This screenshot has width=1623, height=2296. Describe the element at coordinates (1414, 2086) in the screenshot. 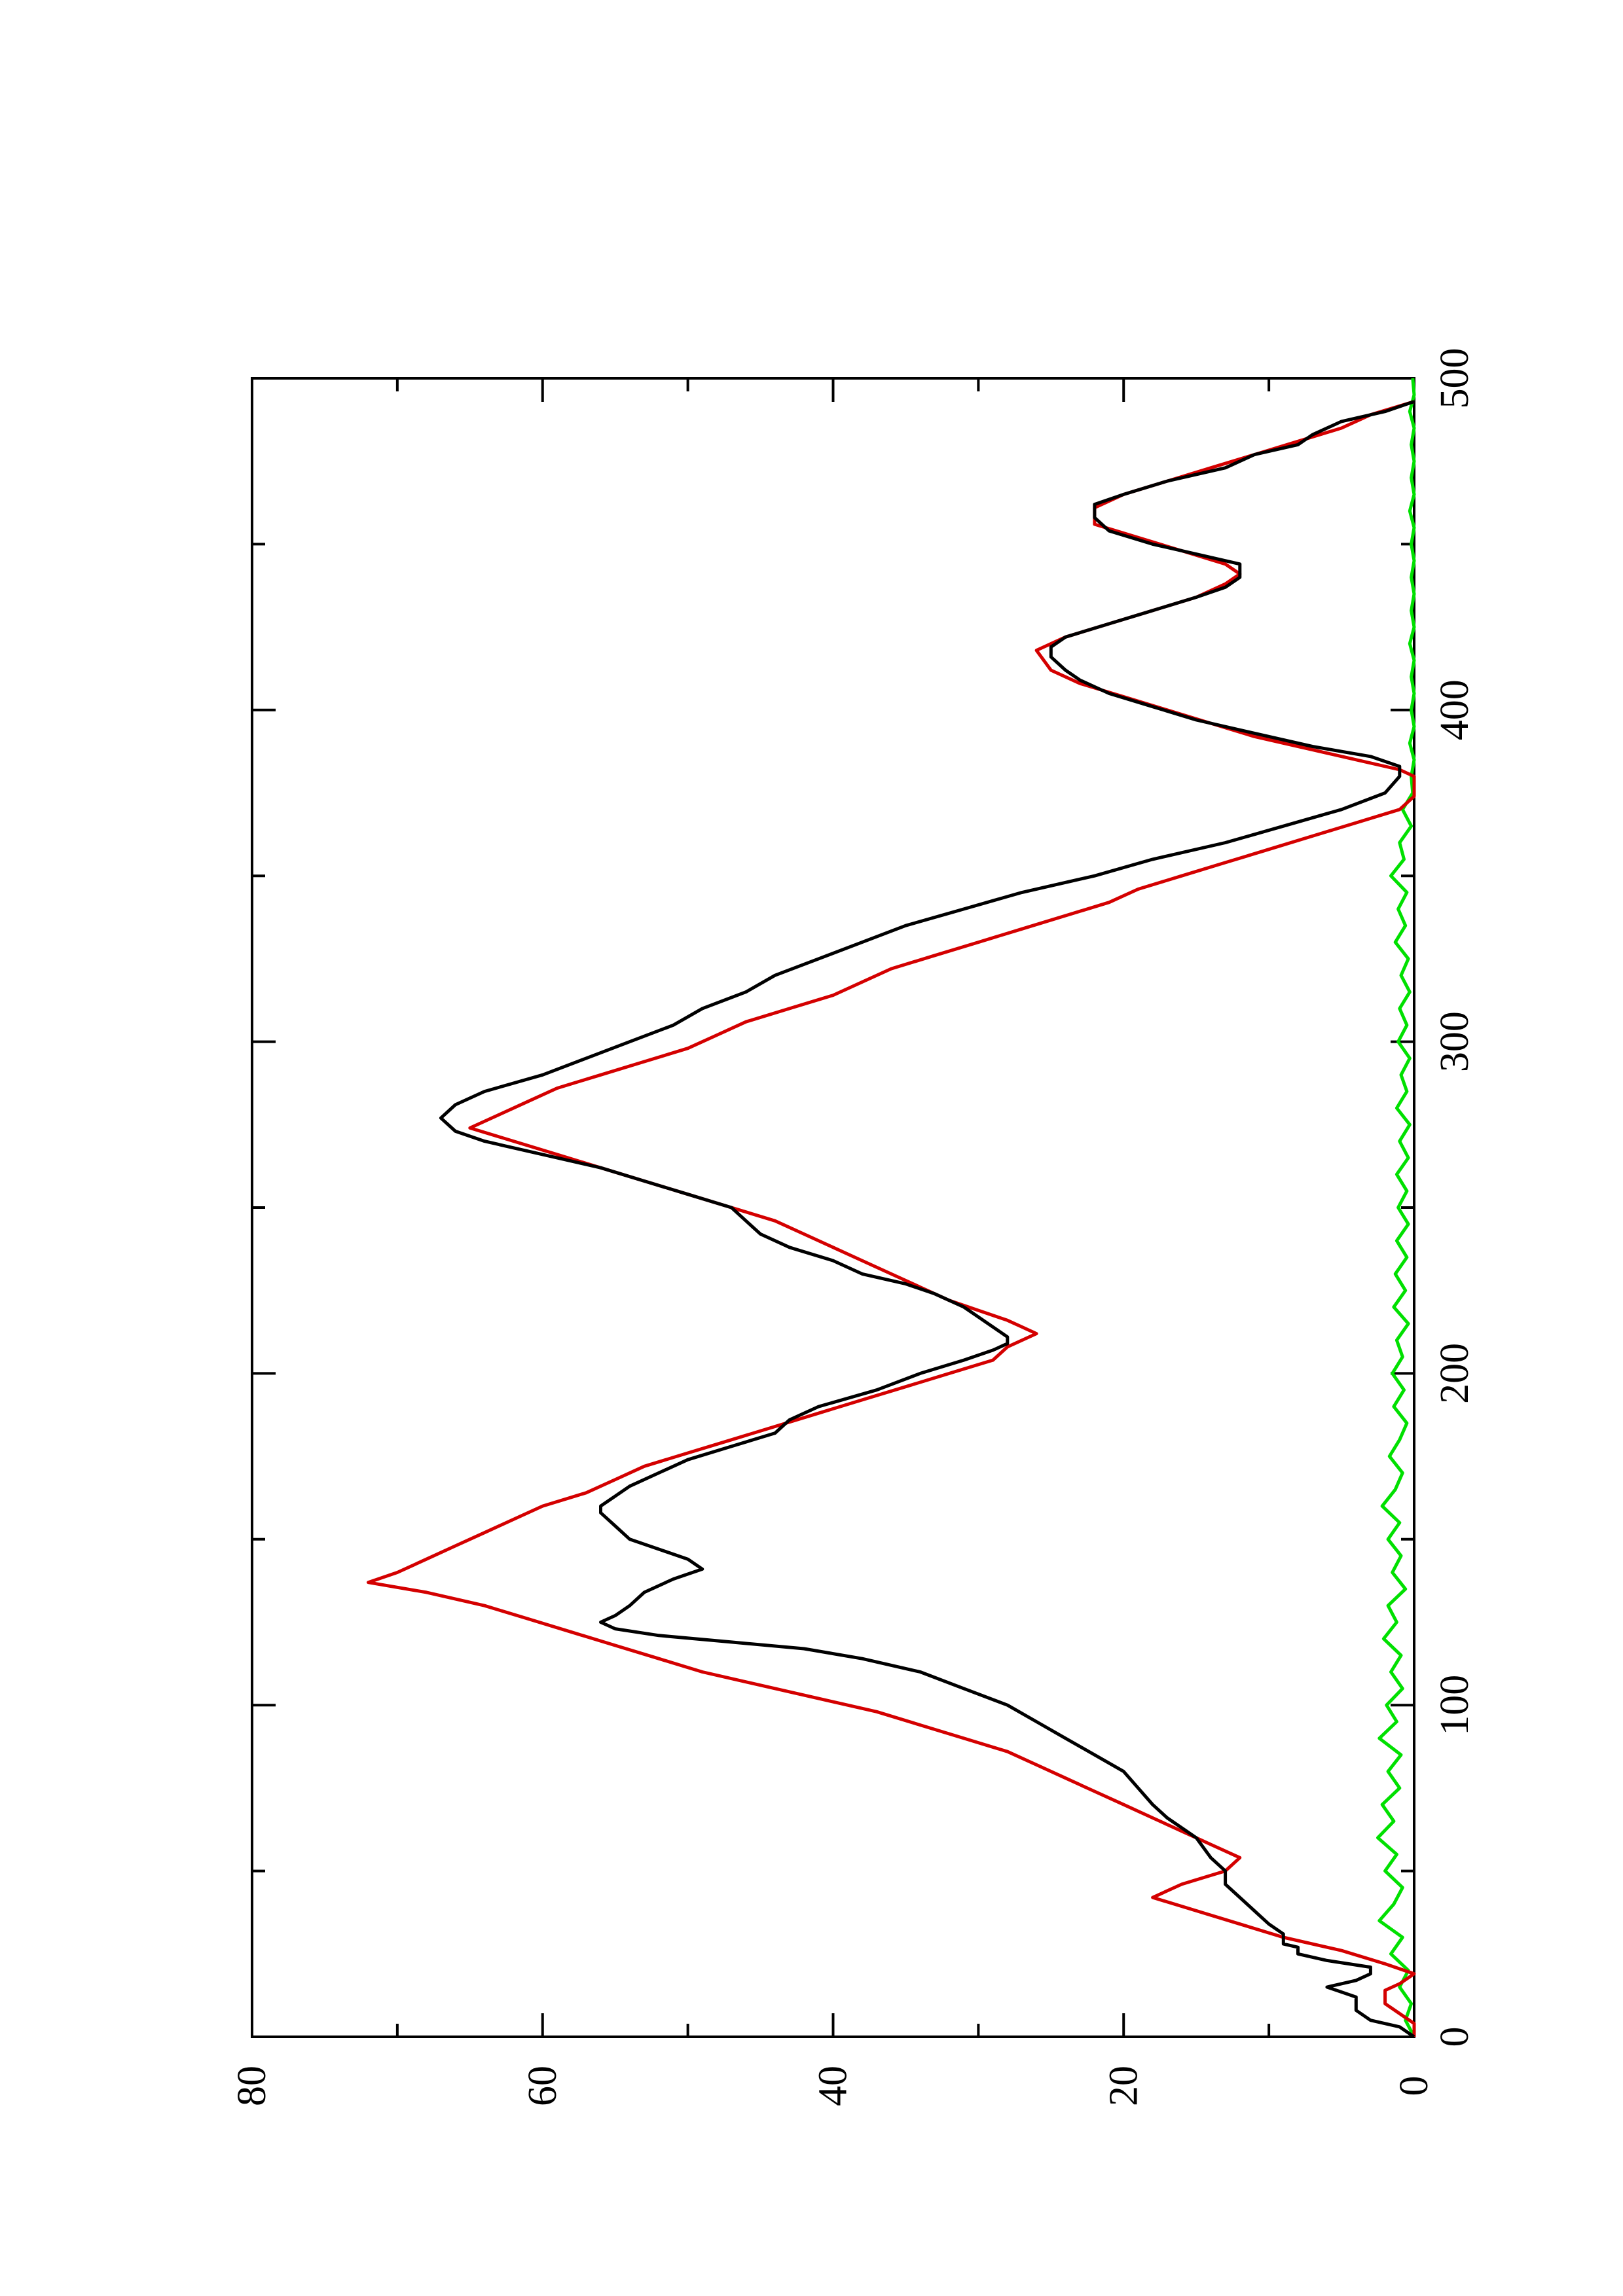

I see `y-tick-label: 0` at that location.